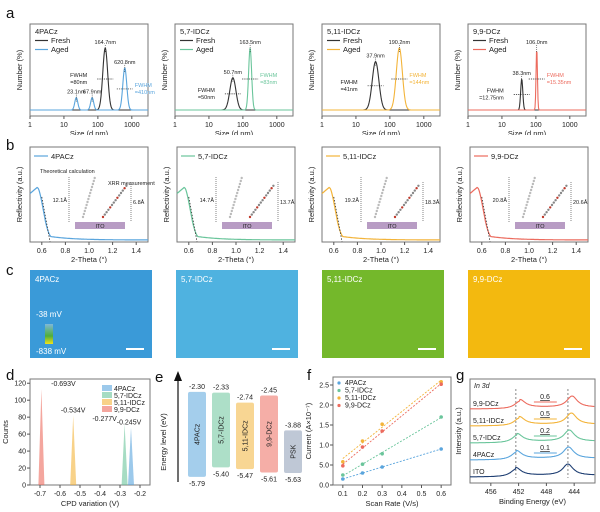 The height and width of the screenshot is (512, 600). Describe the element at coordinates (128, 396) in the screenshot. I see `legend-label: 5,7-IDCz` at that location.